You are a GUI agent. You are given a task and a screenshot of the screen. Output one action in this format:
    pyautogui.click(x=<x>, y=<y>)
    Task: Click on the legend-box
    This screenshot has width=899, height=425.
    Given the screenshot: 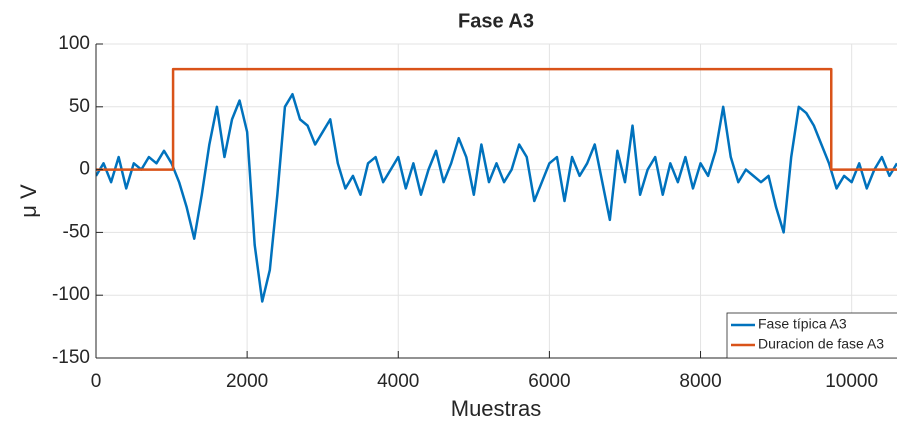 What is the action you would take?
    pyautogui.click(x=811, y=335)
    